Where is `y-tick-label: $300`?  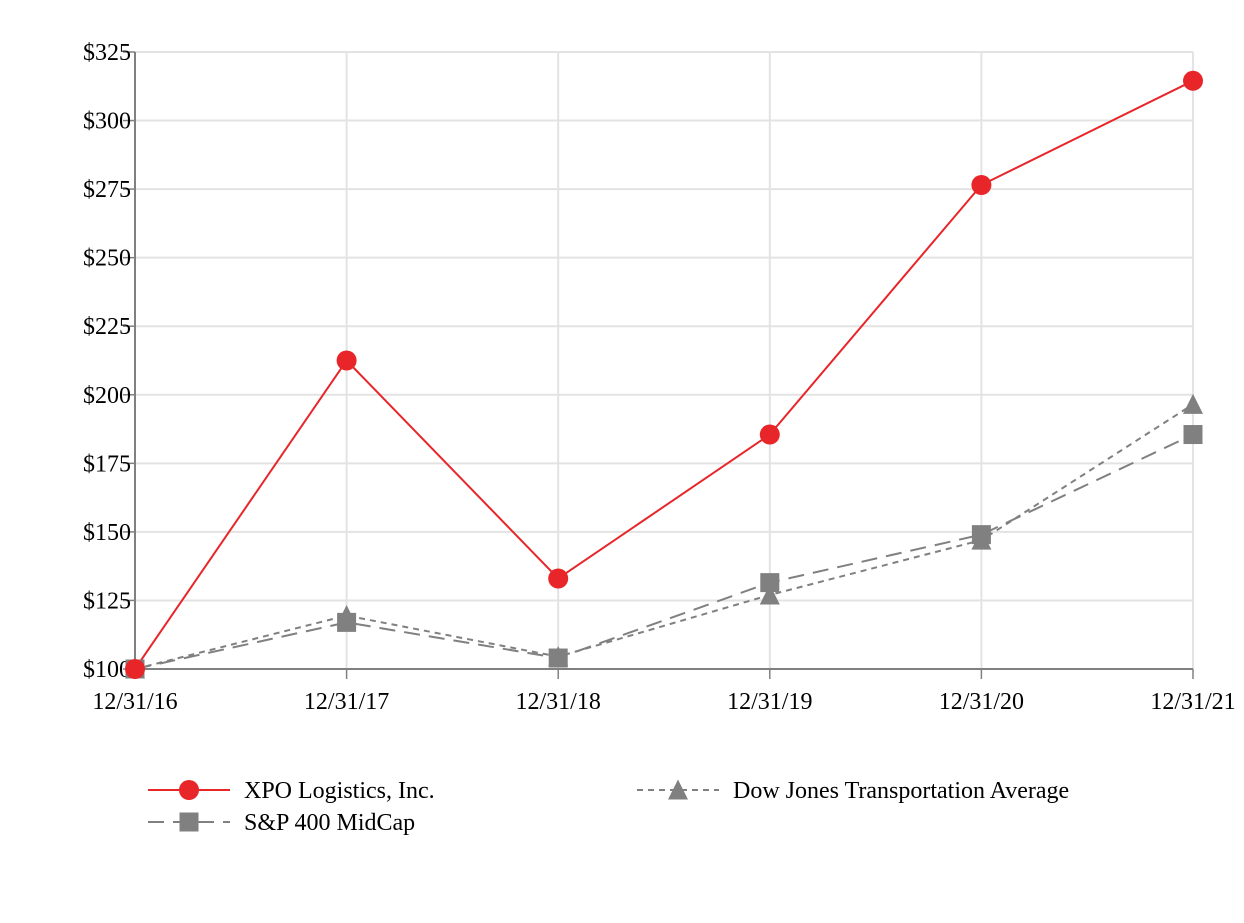
y-tick-label: $300 is located at coordinates (107, 122).